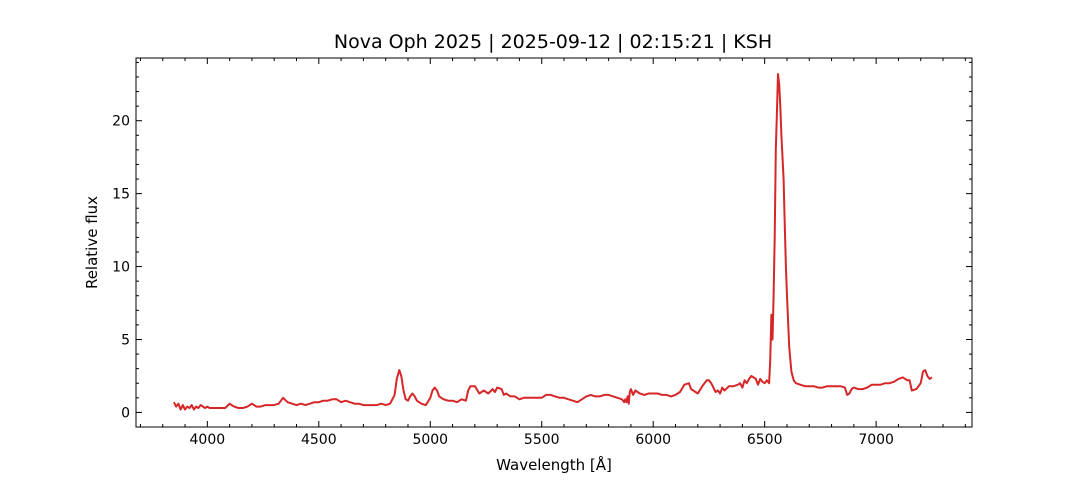  What do you see at coordinates (319, 440) in the screenshot?
I see `x-tick-label: 4500` at bounding box center [319, 440].